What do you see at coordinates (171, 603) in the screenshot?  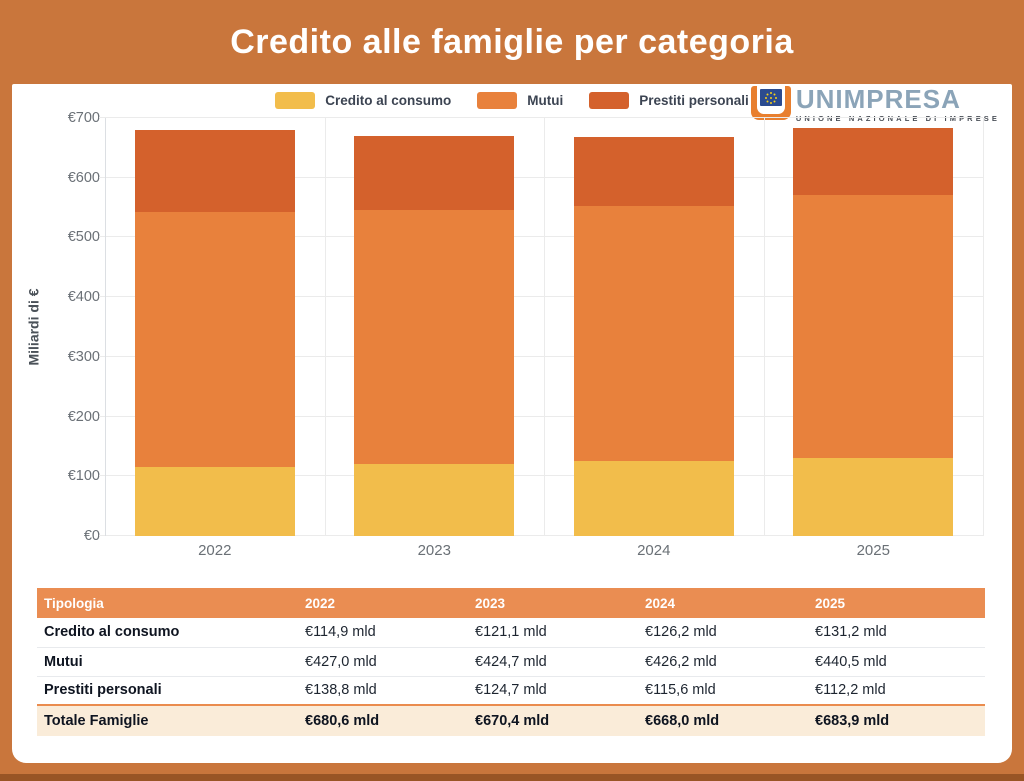 I see `table-header-cell: Tipologia` at bounding box center [171, 603].